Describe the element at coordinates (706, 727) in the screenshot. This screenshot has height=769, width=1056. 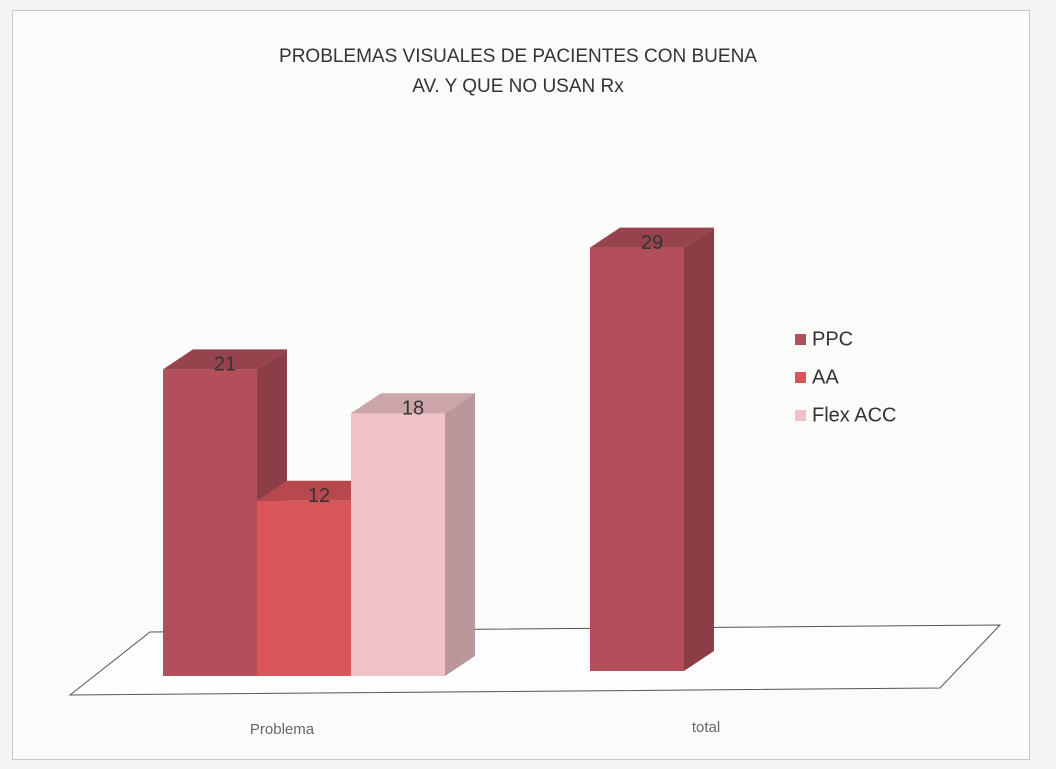
I see `x-tick-label: total` at that location.